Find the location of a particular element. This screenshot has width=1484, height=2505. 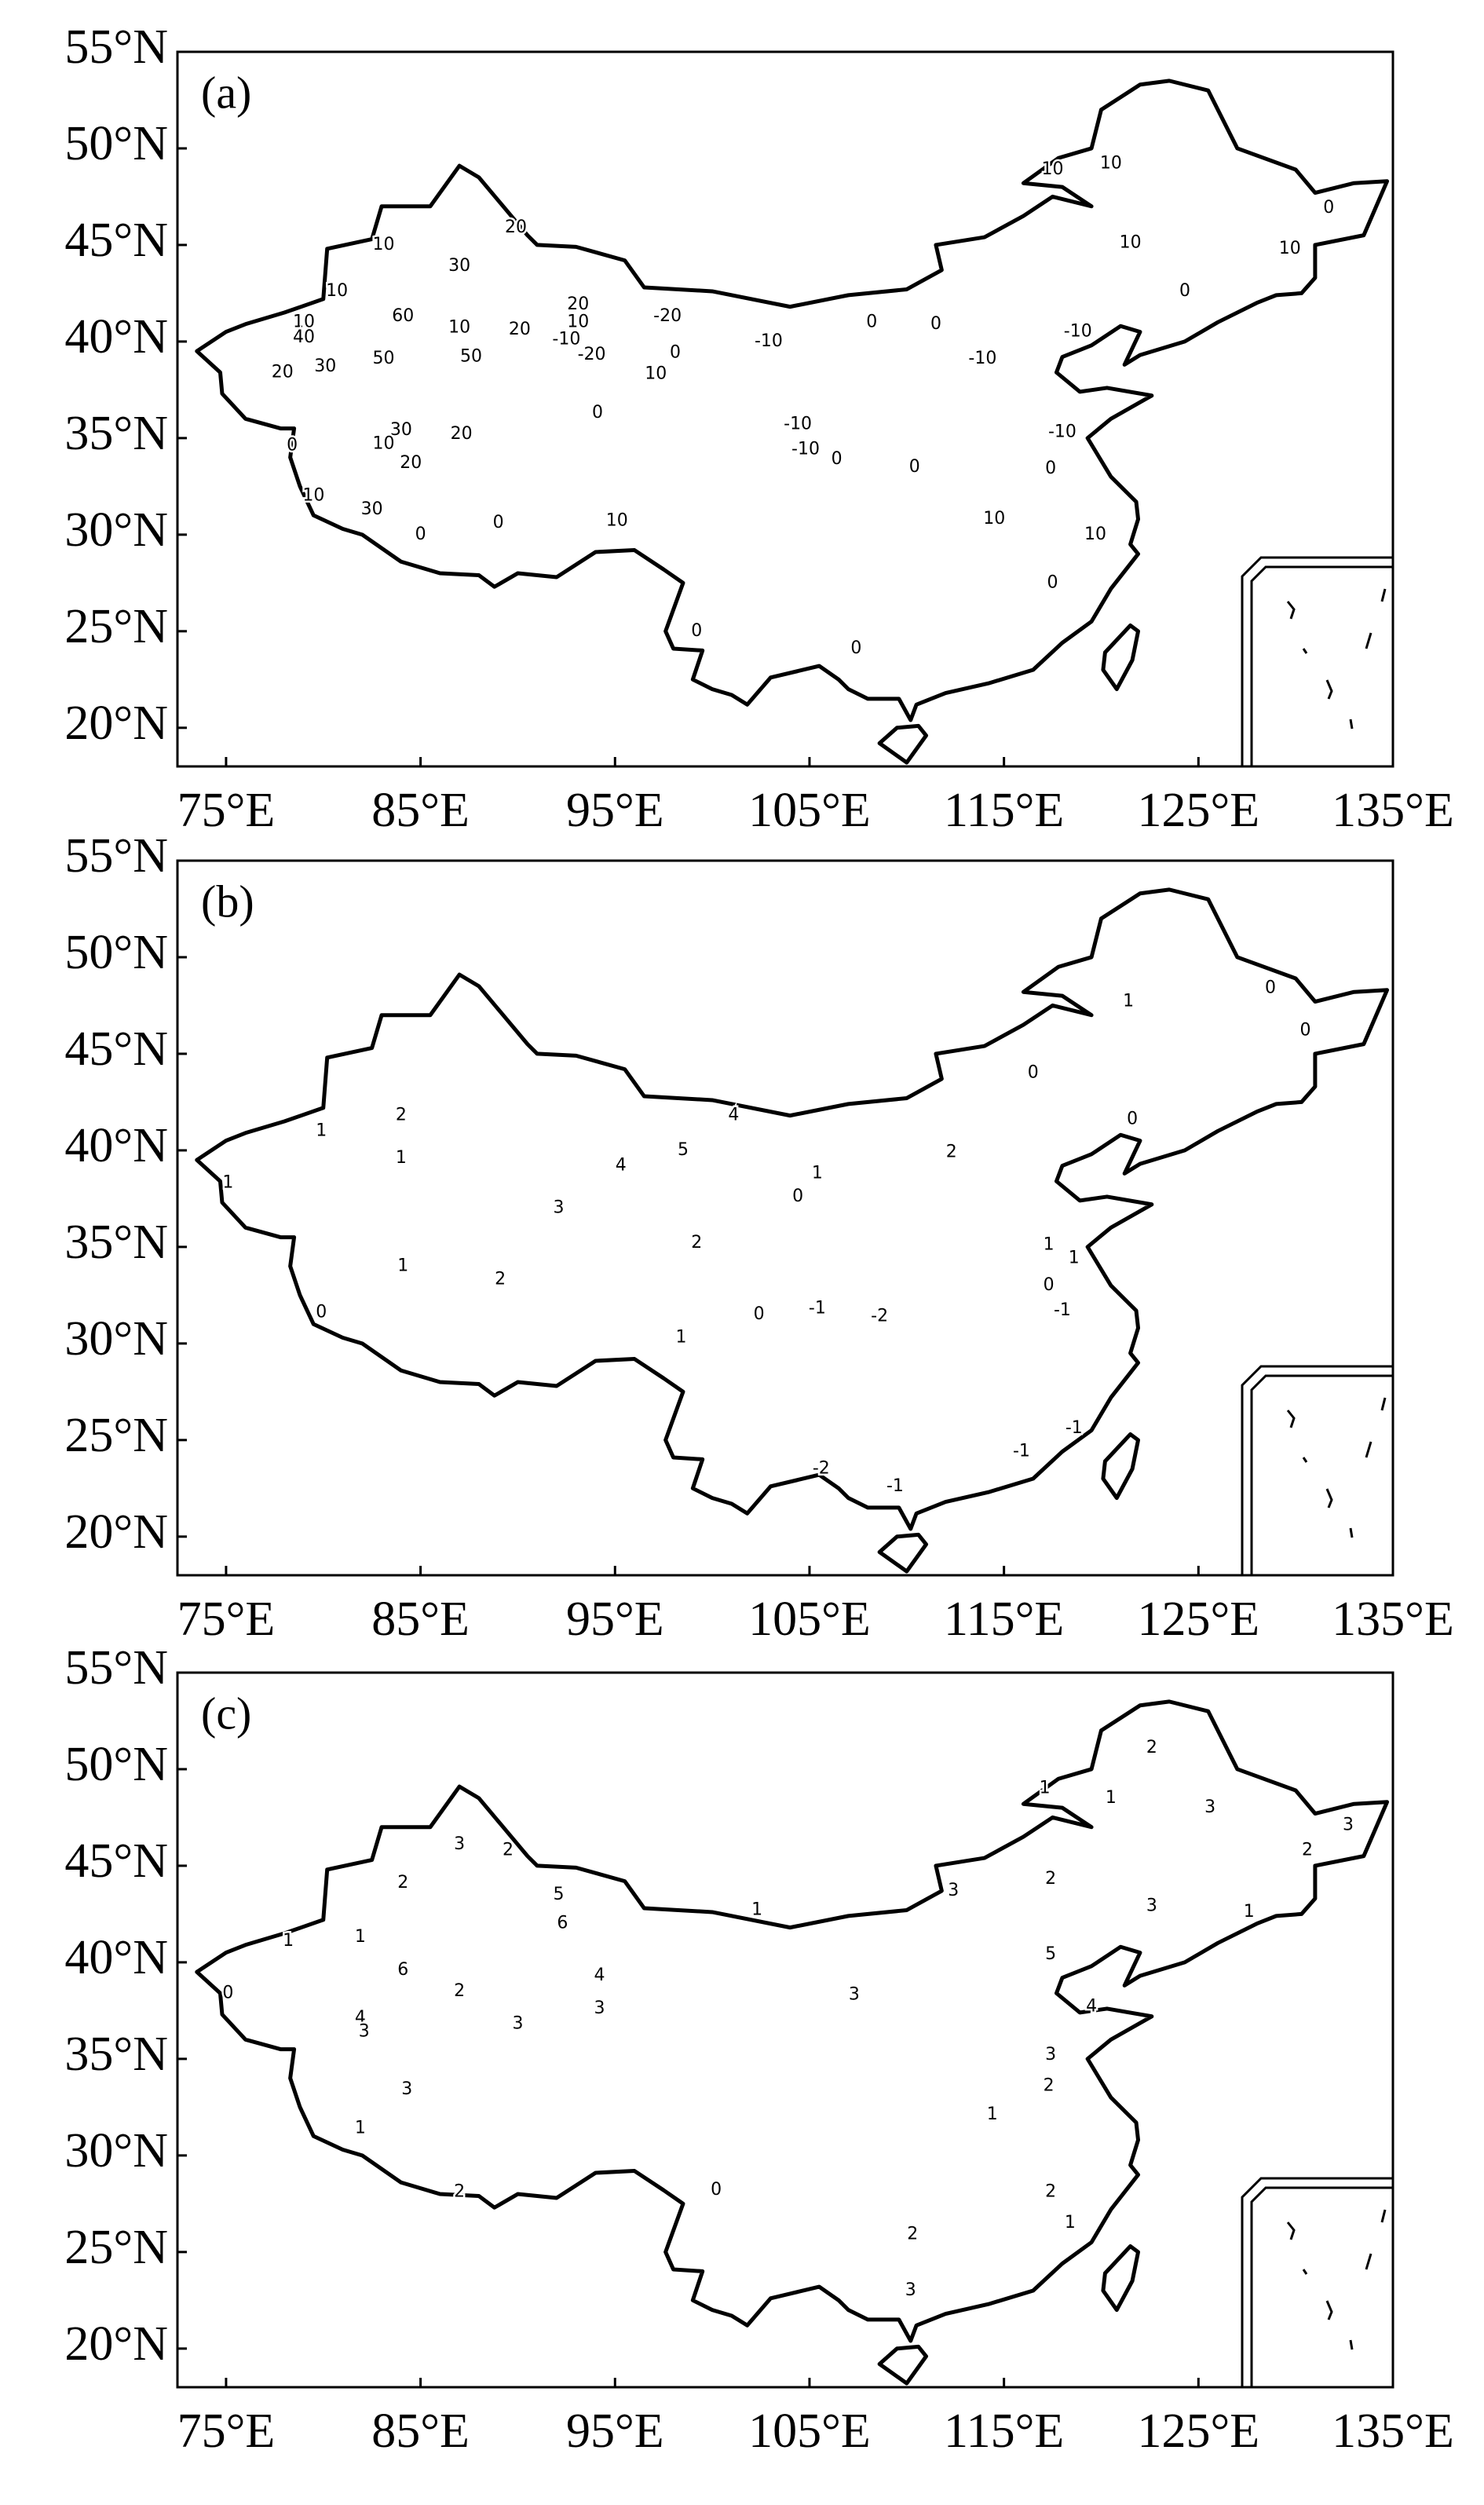

contour-label: -2 is located at coordinates (821, 1469).